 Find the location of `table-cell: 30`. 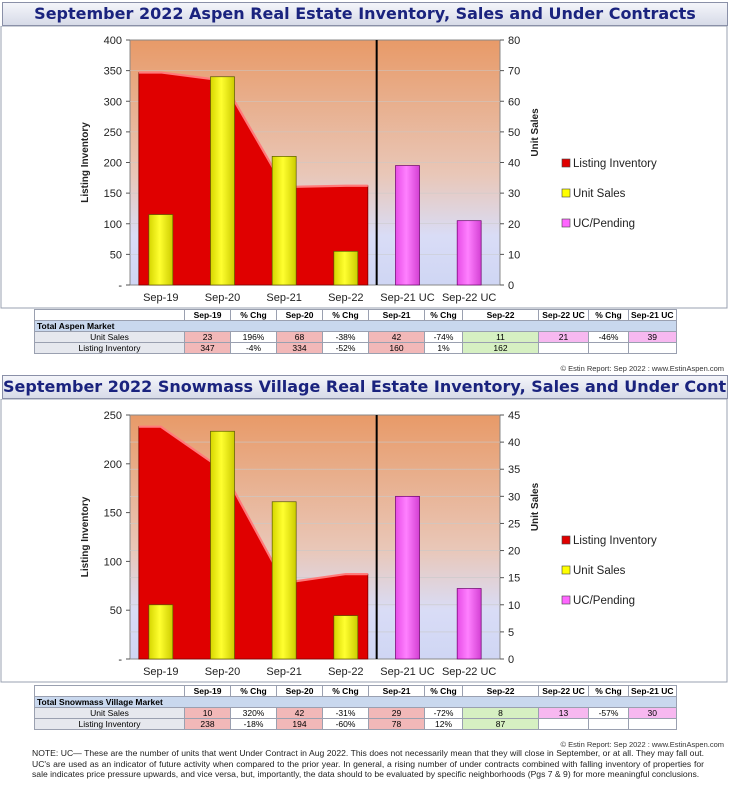

table-cell: 30 is located at coordinates (652, 713).